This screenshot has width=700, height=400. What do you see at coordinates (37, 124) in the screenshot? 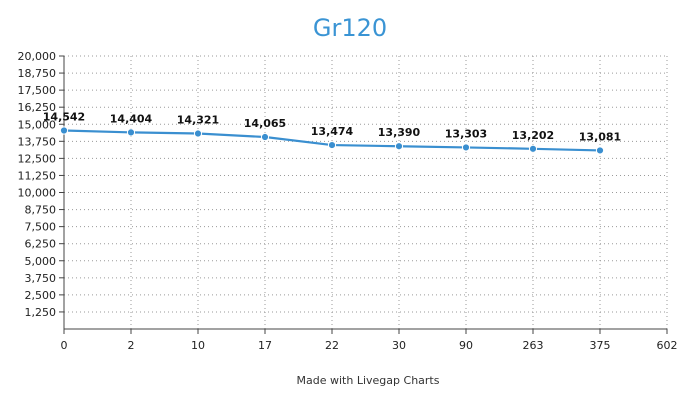
I see `y-tick-label: 15,000` at bounding box center [37, 124].